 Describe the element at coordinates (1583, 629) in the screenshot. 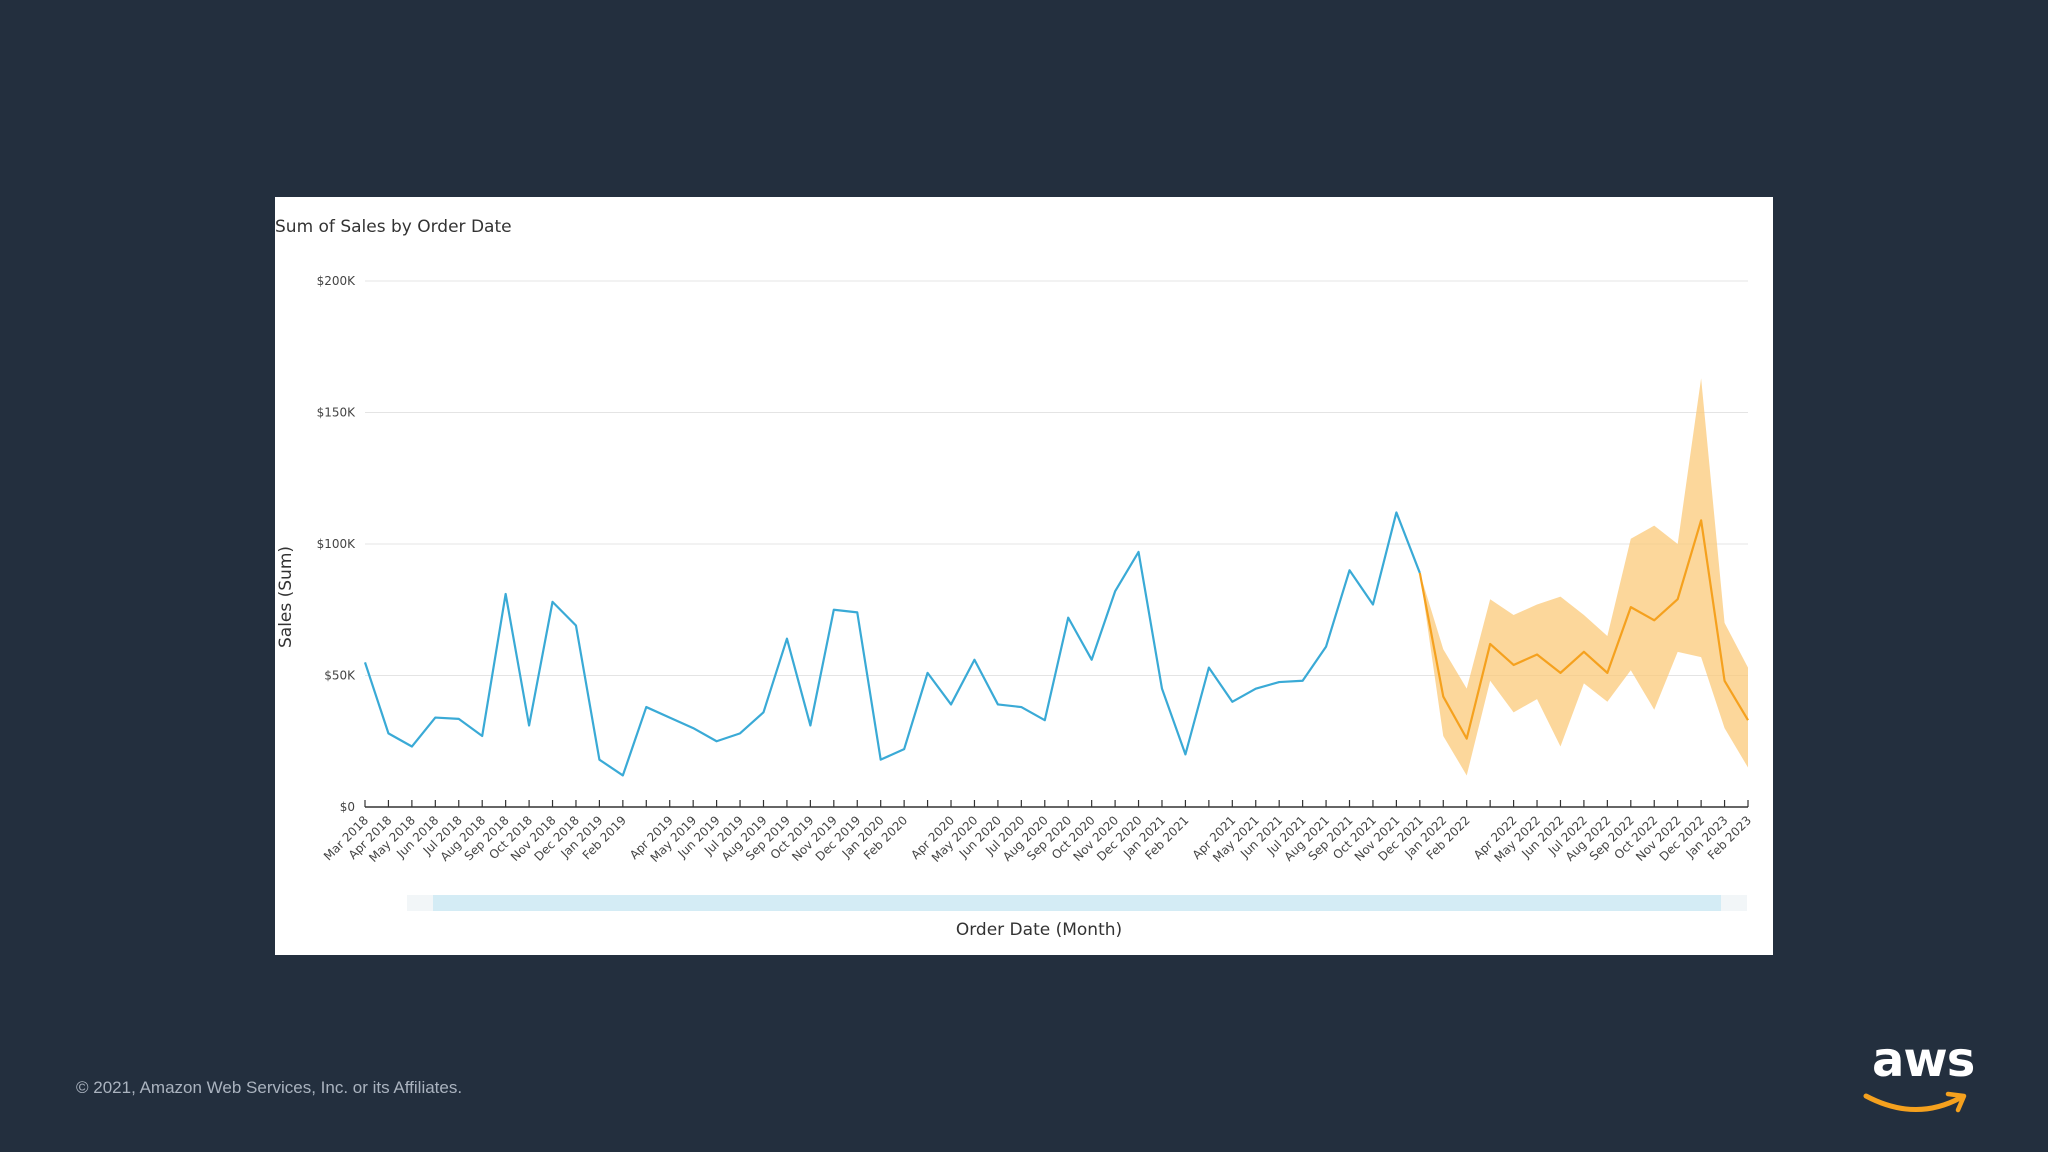

I see `forecast-series-line` at that location.